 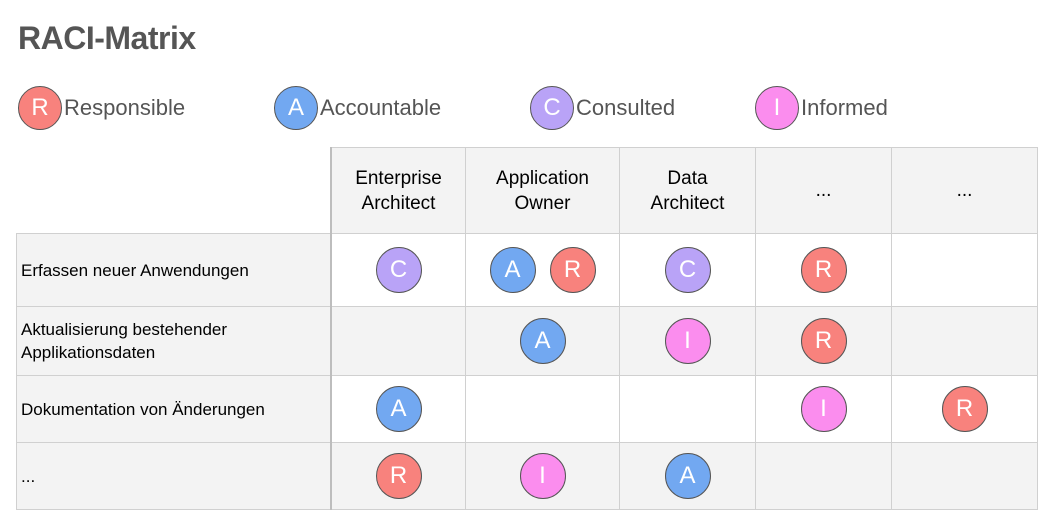 I want to click on column-header: Enterprise Architect, so click(x=398, y=190).